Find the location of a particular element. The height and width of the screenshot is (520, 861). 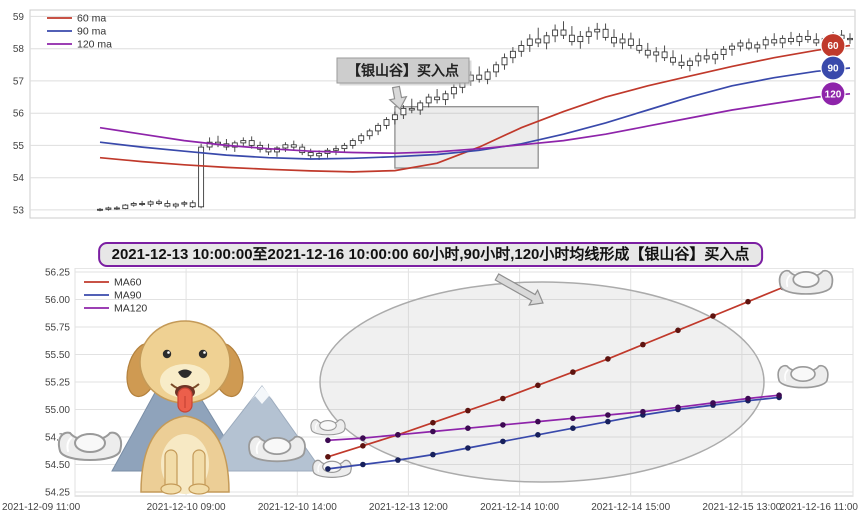

y-tick-label: 54.25 is located at coordinates (57, 493).